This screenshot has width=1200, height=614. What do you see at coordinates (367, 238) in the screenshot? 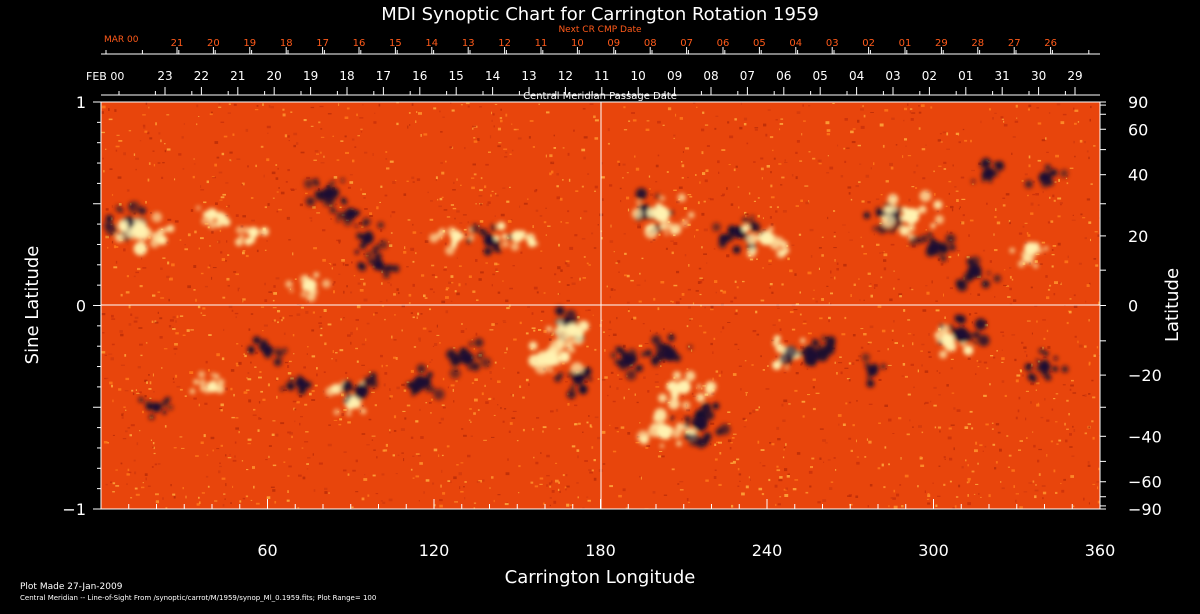
I see `magnetic-negative-core` at bounding box center [367, 238].